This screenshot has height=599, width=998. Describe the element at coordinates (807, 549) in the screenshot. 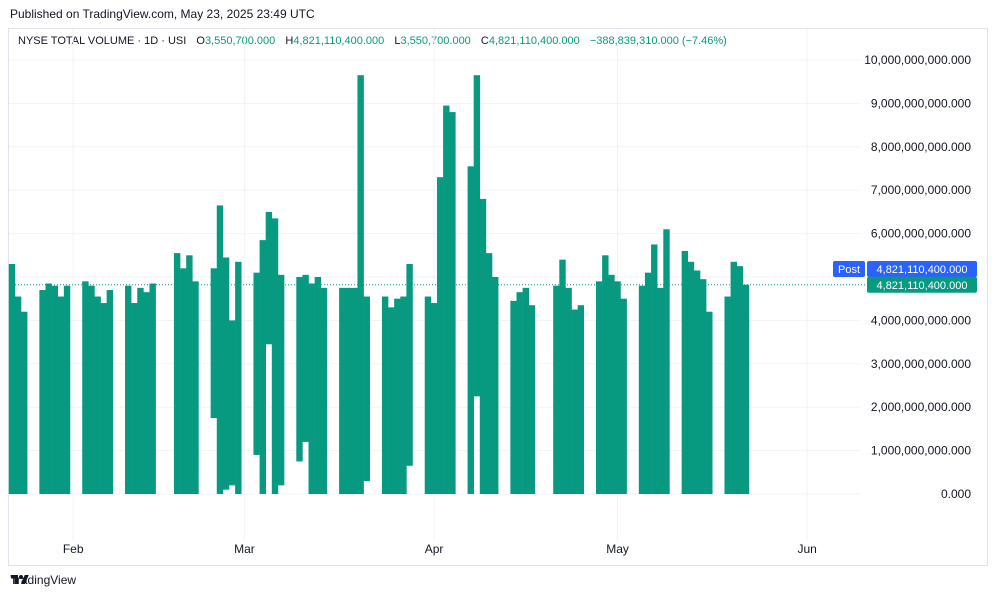

I see `x-tick-label: Jun` at that location.